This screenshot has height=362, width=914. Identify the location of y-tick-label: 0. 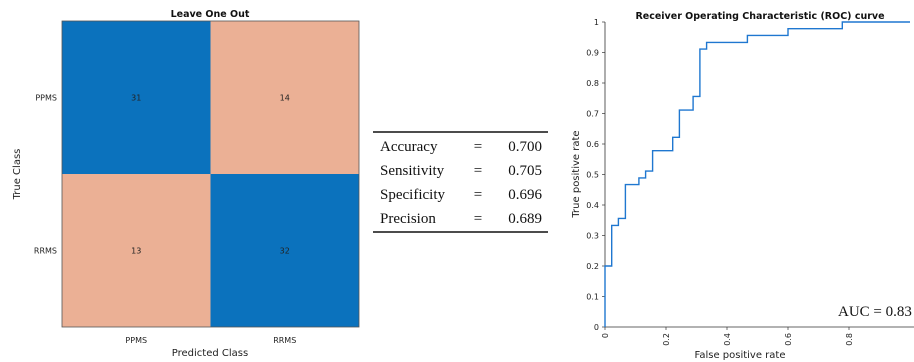
(596, 327).